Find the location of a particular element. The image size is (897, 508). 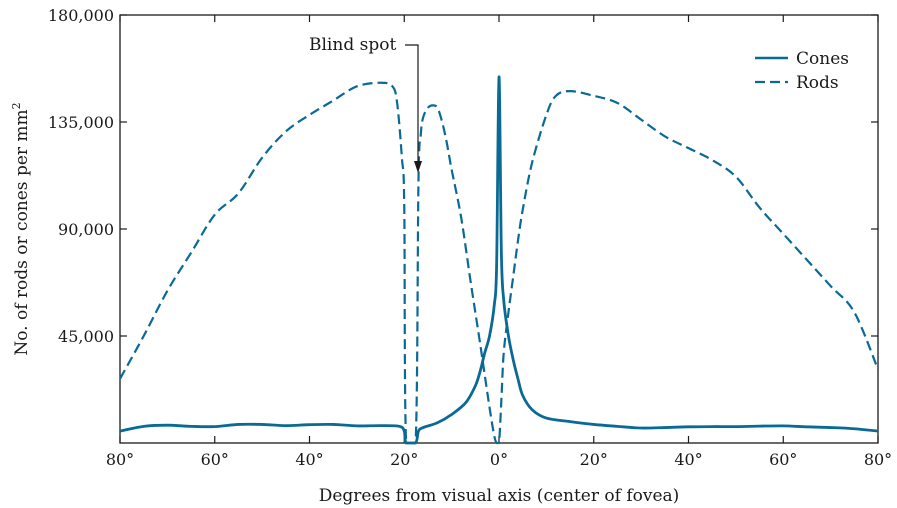

legend-cones-label: Cones is located at coordinates (822, 59).